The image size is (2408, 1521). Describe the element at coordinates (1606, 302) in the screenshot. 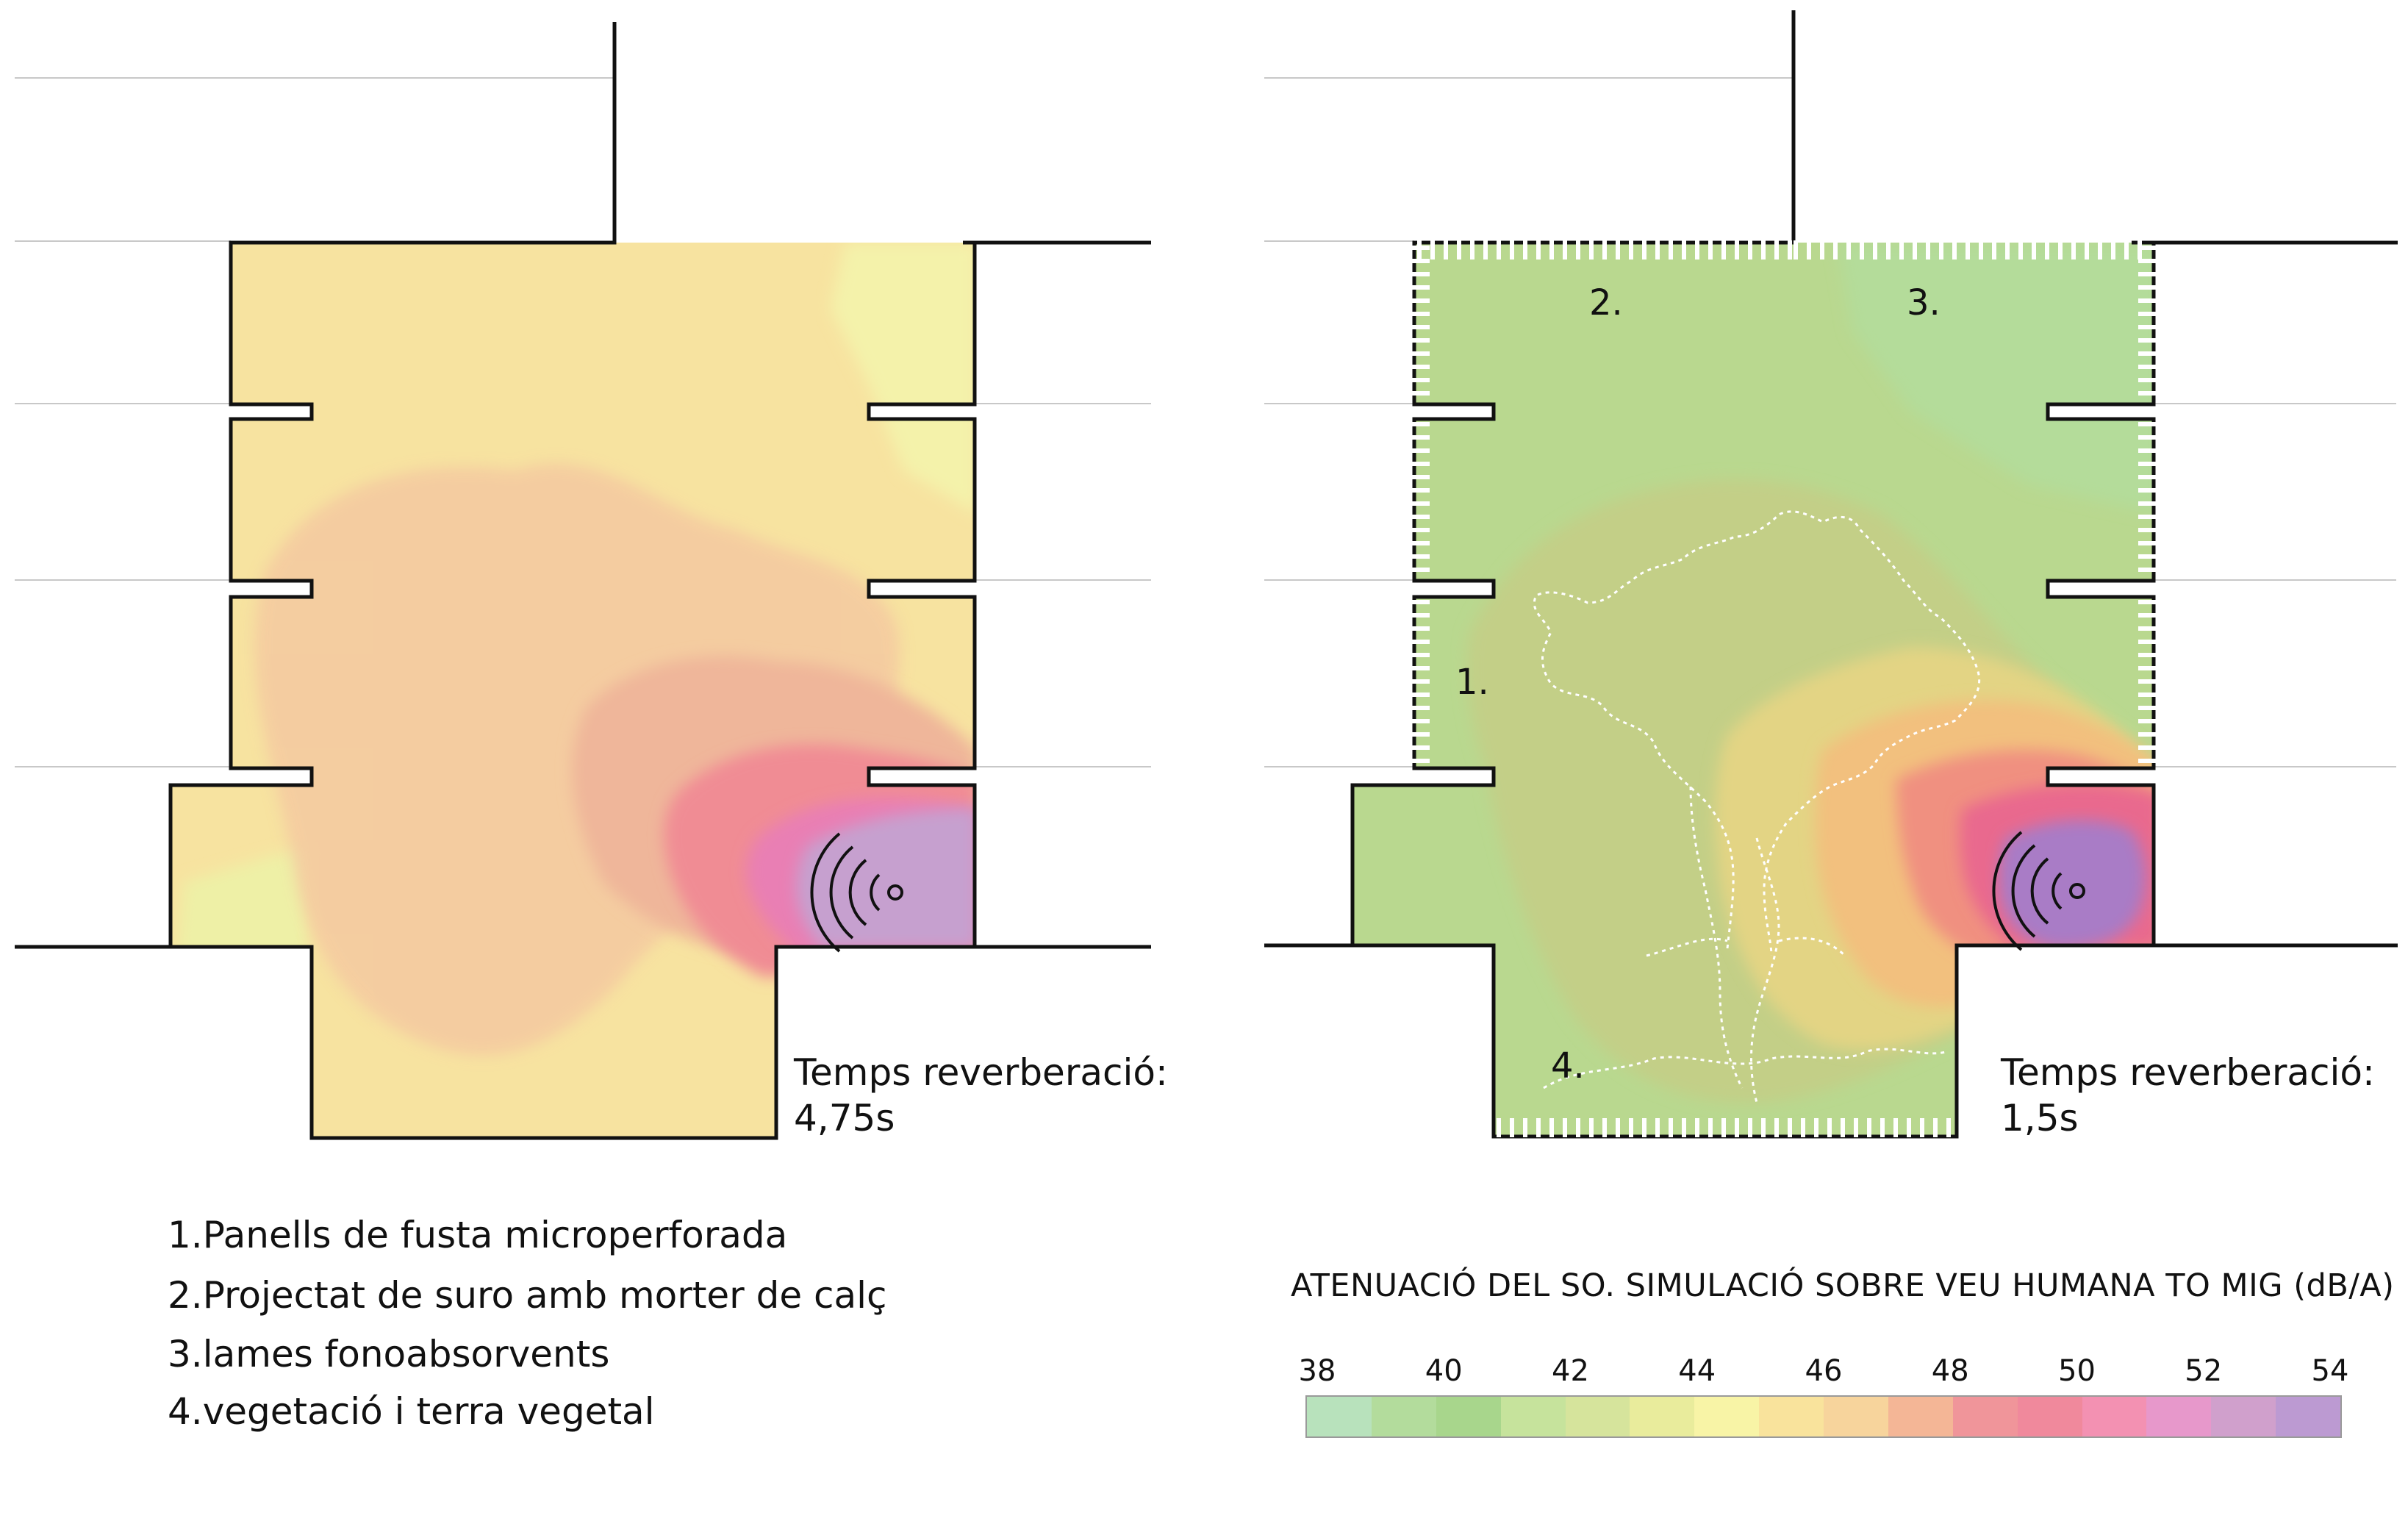

I see `marker-2: 2.` at that location.